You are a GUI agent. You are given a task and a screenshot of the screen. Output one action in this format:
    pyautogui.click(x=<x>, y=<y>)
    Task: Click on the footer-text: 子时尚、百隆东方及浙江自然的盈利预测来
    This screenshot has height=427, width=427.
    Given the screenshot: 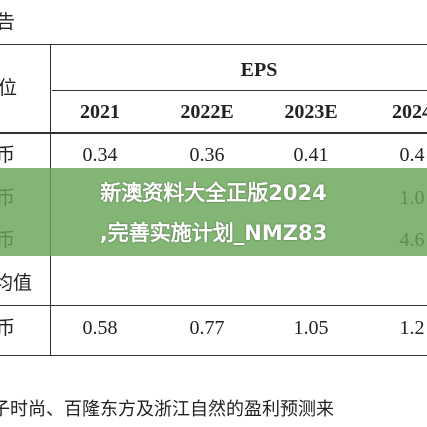 What is the action you would take?
    pyautogui.click(x=167, y=409)
    